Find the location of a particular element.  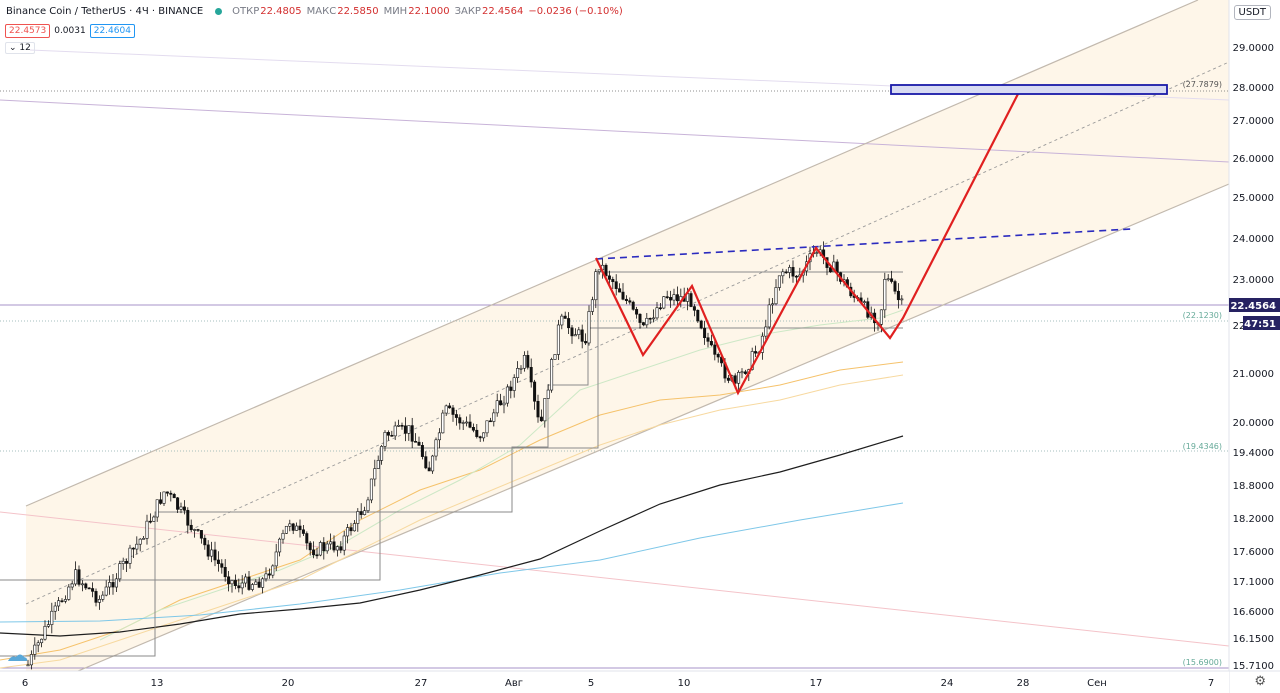

indicator-toggle: ⌄ 12 is located at coordinates (20, 48).